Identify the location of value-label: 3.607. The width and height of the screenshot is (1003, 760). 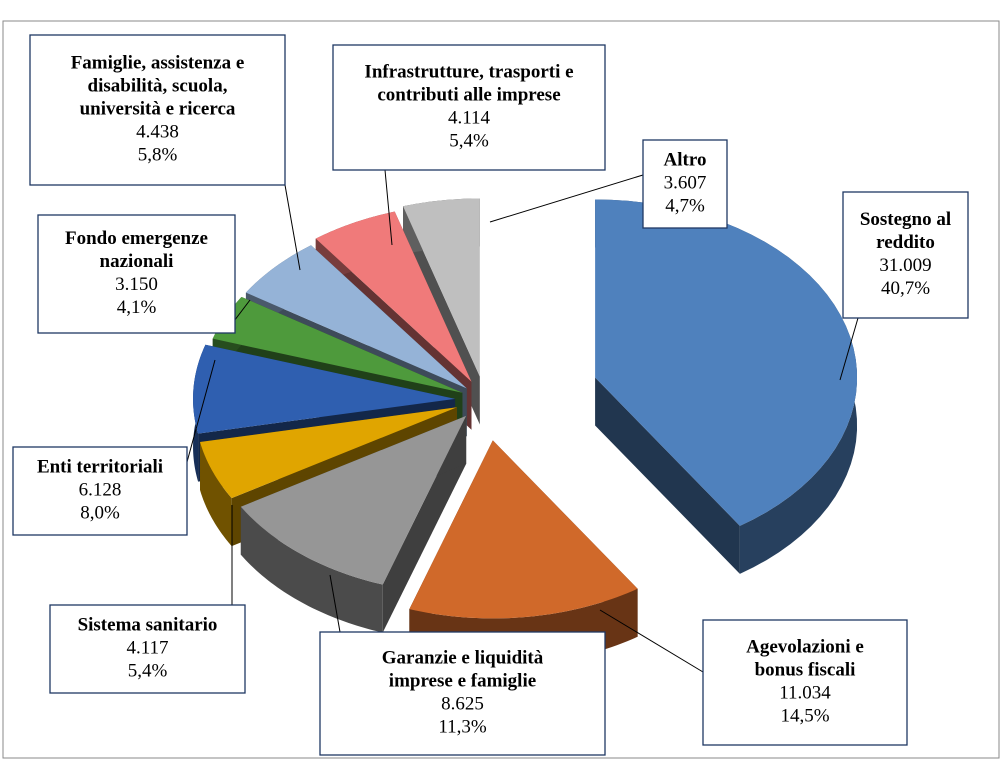
(685, 182).